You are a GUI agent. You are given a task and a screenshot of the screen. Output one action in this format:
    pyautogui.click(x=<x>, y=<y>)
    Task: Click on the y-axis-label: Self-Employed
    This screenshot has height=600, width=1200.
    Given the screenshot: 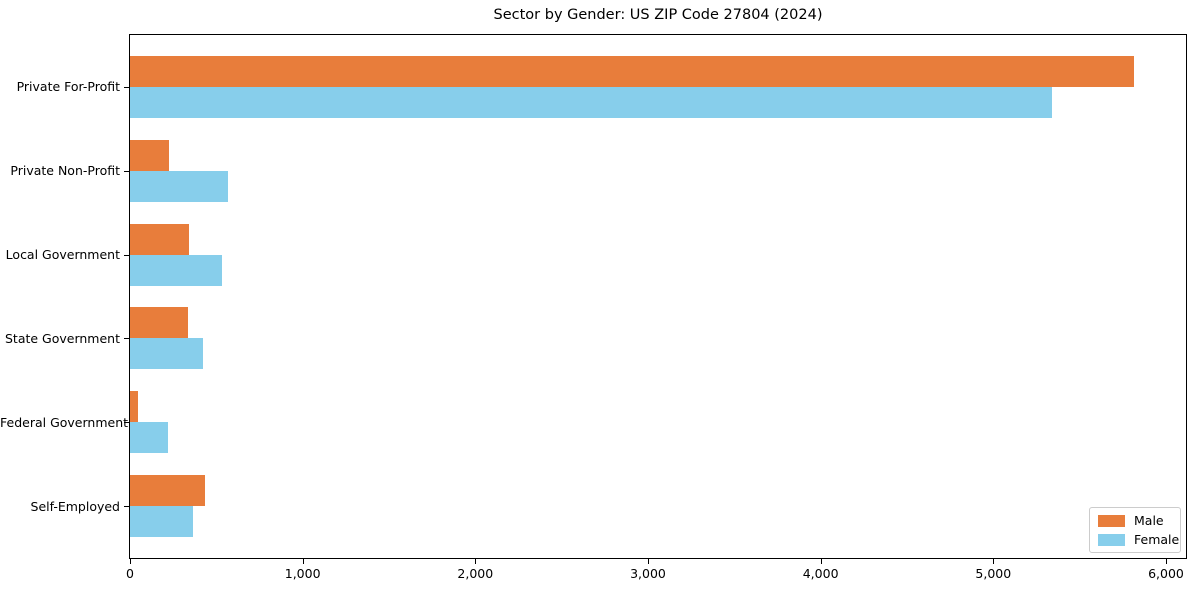 What is the action you would take?
    pyautogui.click(x=75, y=506)
    